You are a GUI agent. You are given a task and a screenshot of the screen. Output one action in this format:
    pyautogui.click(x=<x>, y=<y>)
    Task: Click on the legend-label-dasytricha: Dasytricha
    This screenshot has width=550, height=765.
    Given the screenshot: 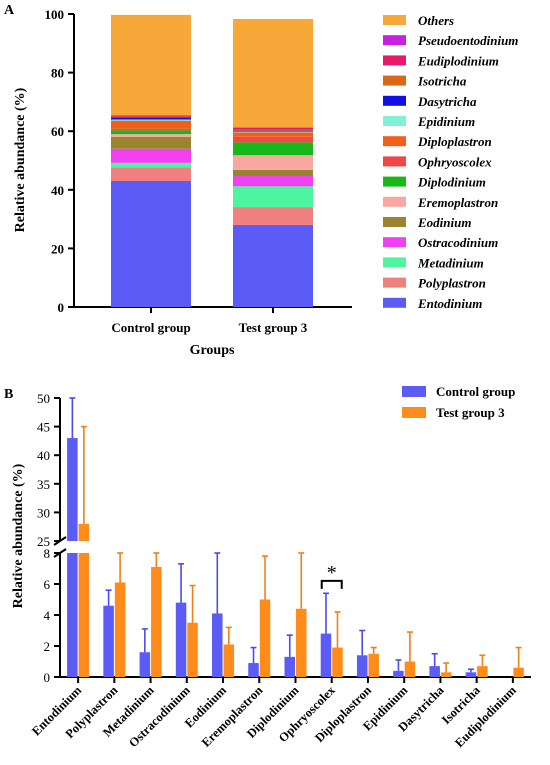 What is the action you would take?
    pyautogui.click(x=447, y=101)
    